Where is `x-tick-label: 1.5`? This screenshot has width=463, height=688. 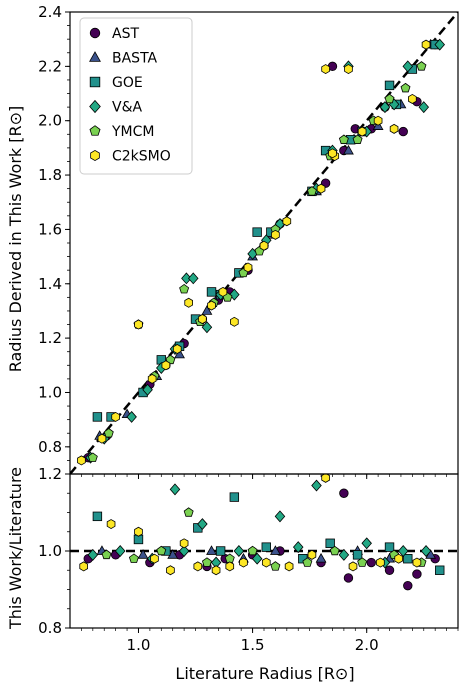
x-tick-label: 1.5 is located at coordinates (253, 645).